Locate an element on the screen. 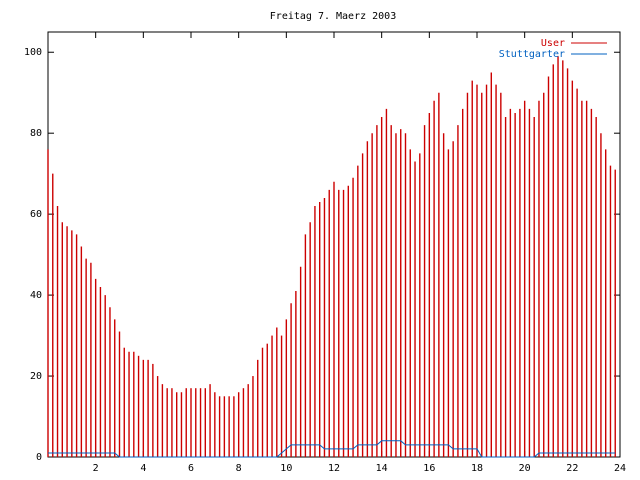  y-tick-label: 80 is located at coordinates (36, 133).